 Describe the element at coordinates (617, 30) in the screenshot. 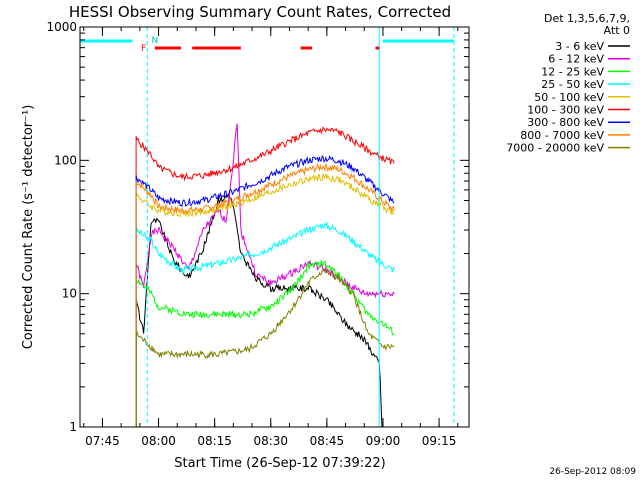

I see `attenuator-label: Att 0` at that location.